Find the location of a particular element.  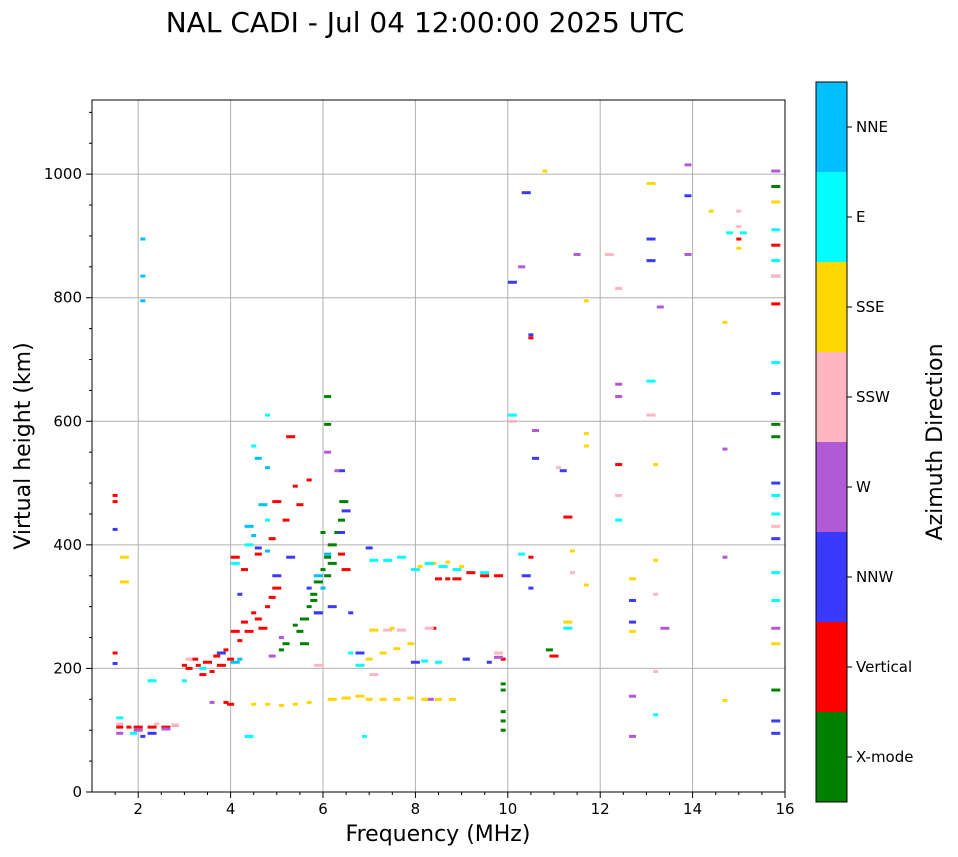

colorbar-tick-label: NNE is located at coordinates (872, 127).